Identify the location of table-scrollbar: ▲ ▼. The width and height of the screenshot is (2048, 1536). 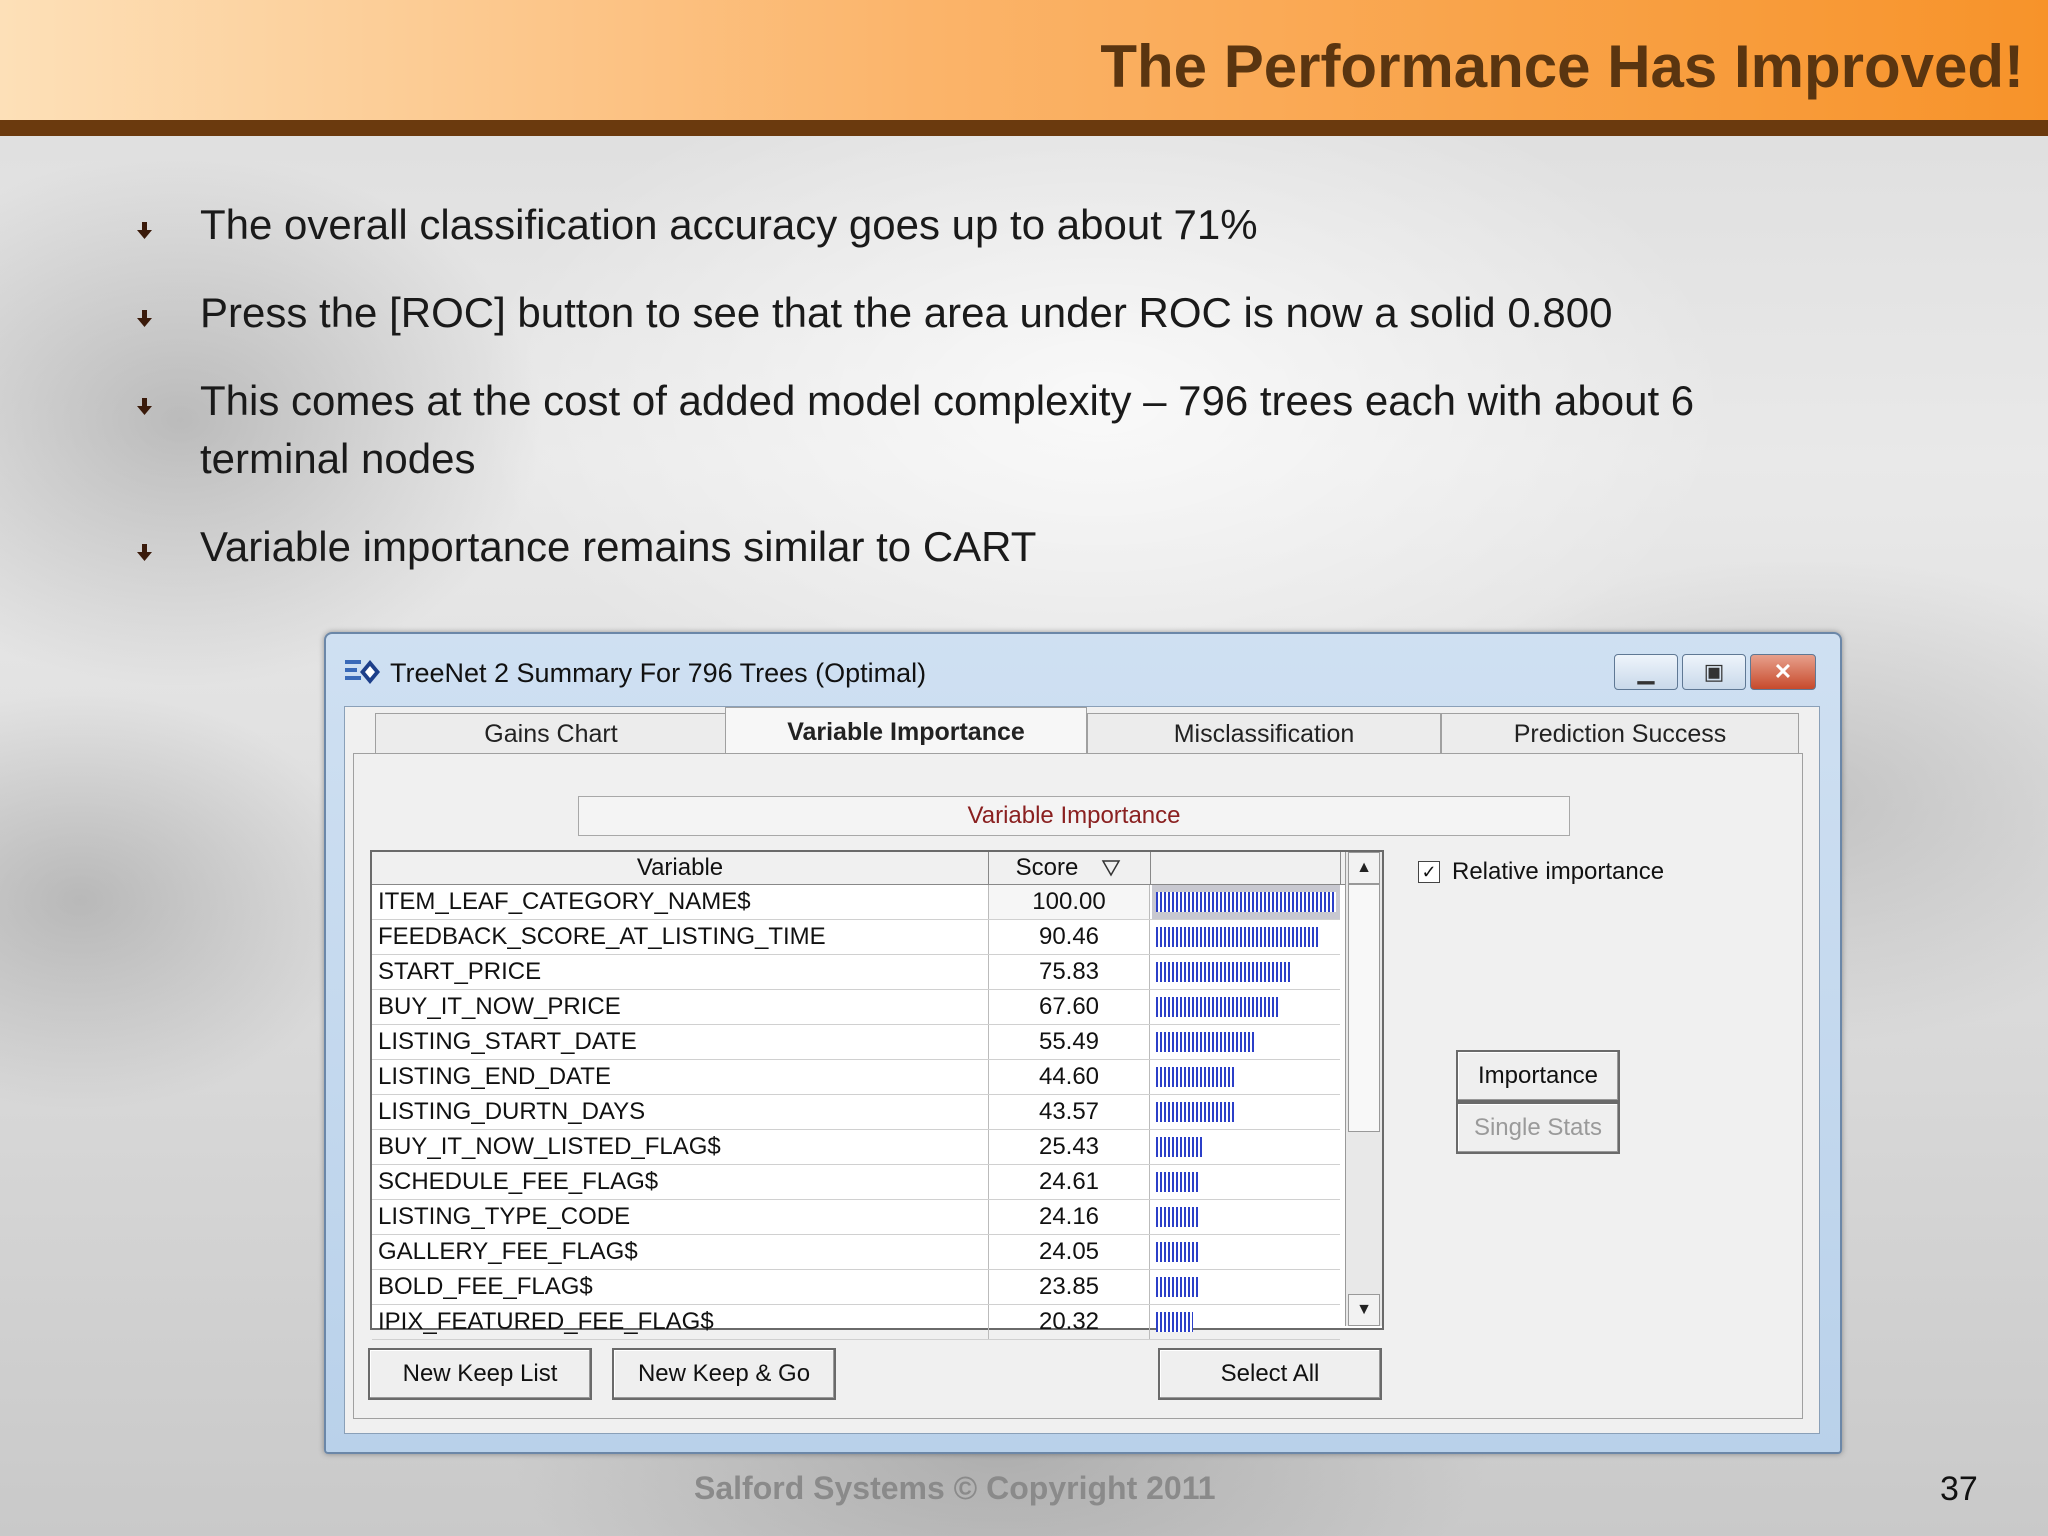
(1363, 1089).